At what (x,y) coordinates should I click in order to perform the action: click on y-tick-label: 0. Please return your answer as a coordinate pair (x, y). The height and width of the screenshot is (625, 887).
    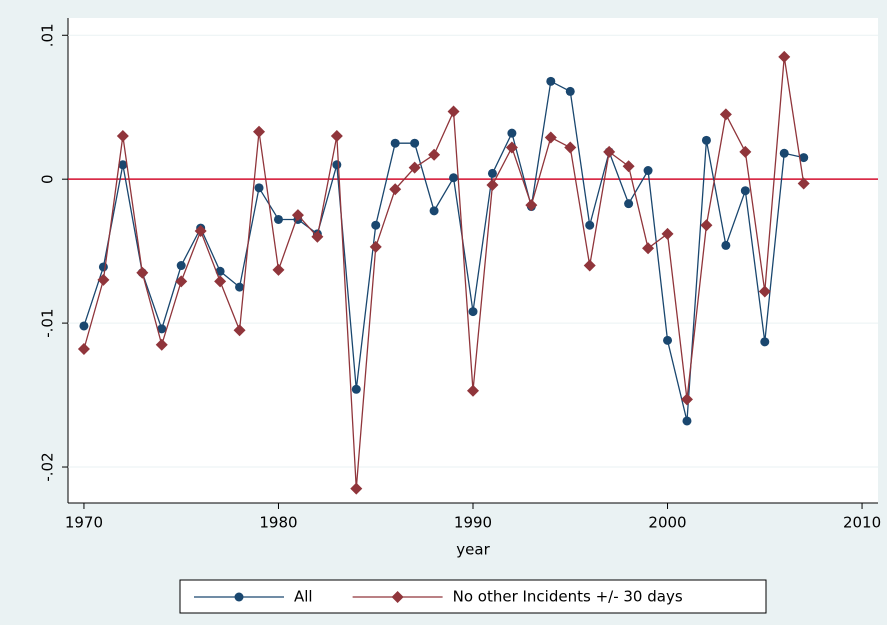
    Looking at the image, I should click on (48, 179).